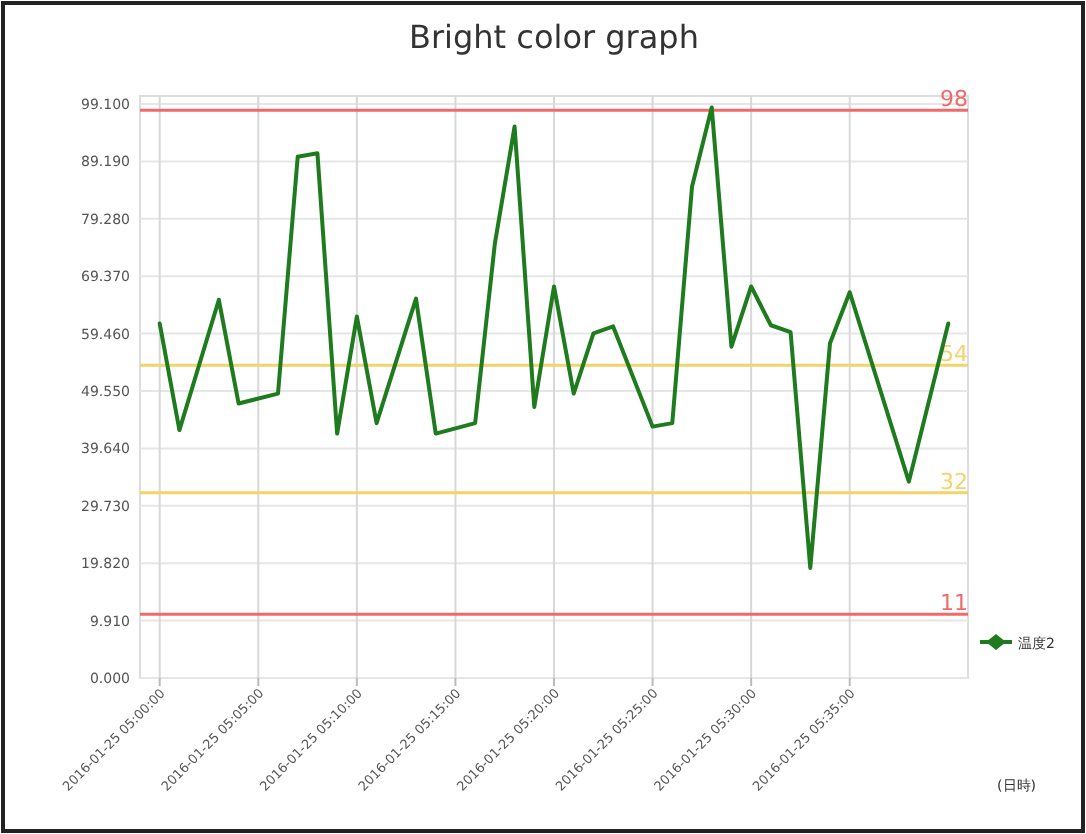 The image size is (1086, 834). I want to click on ref-line-label: 32, so click(954, 481).